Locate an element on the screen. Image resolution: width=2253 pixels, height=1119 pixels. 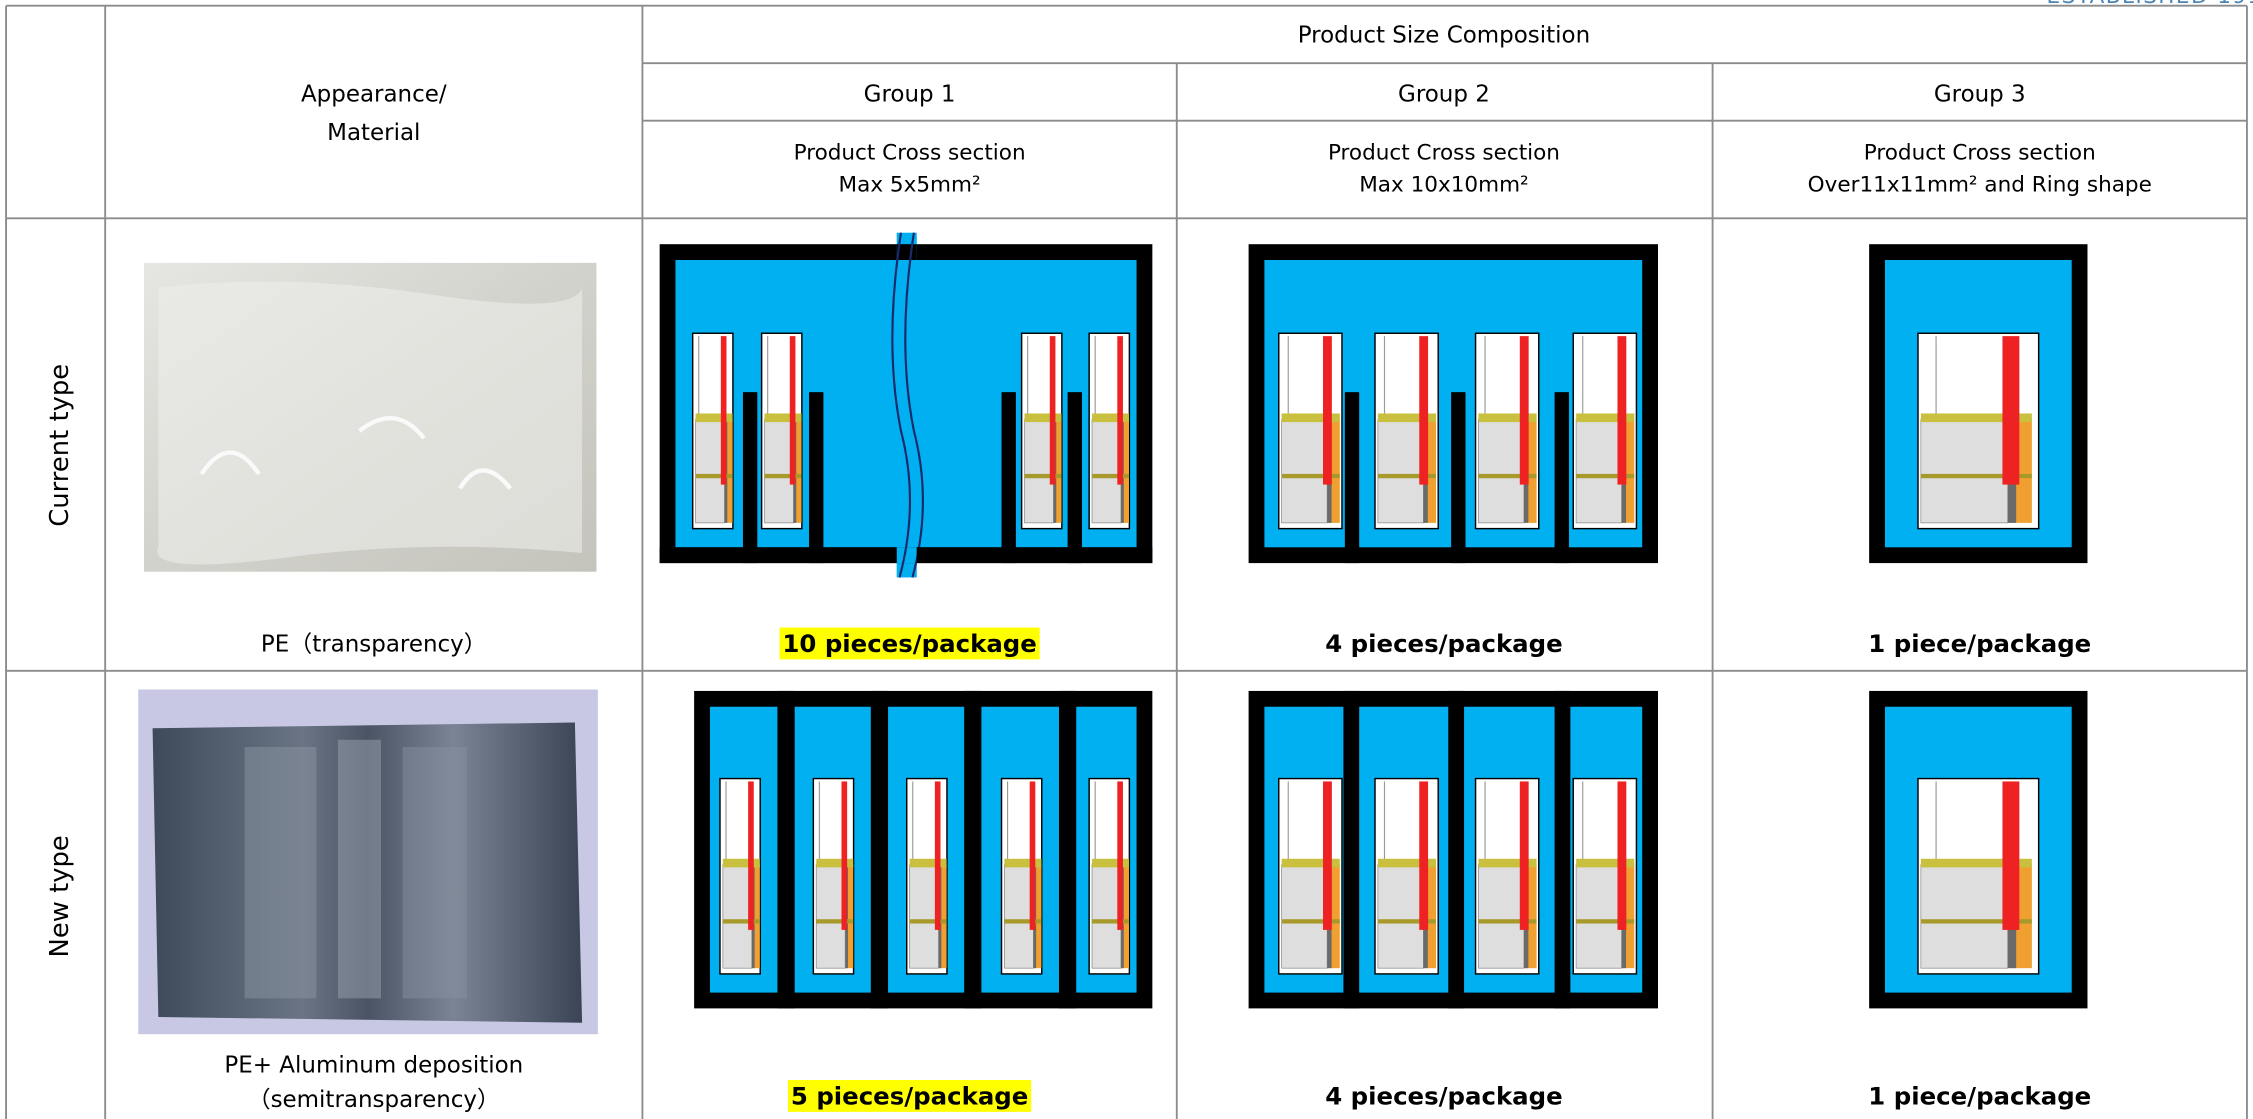
group-header: Group 3 is located at coordinates (1980, 94).